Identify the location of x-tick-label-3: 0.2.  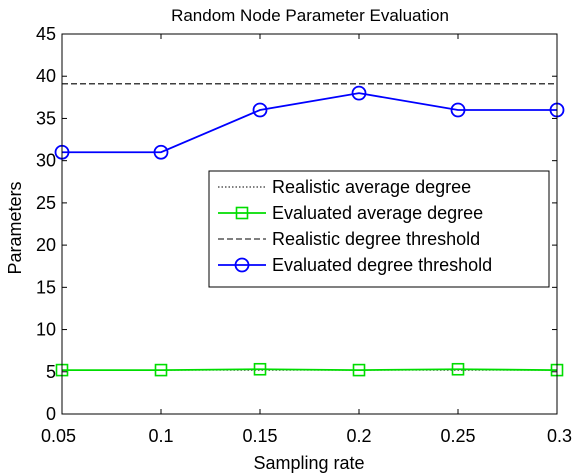
(358, 436).